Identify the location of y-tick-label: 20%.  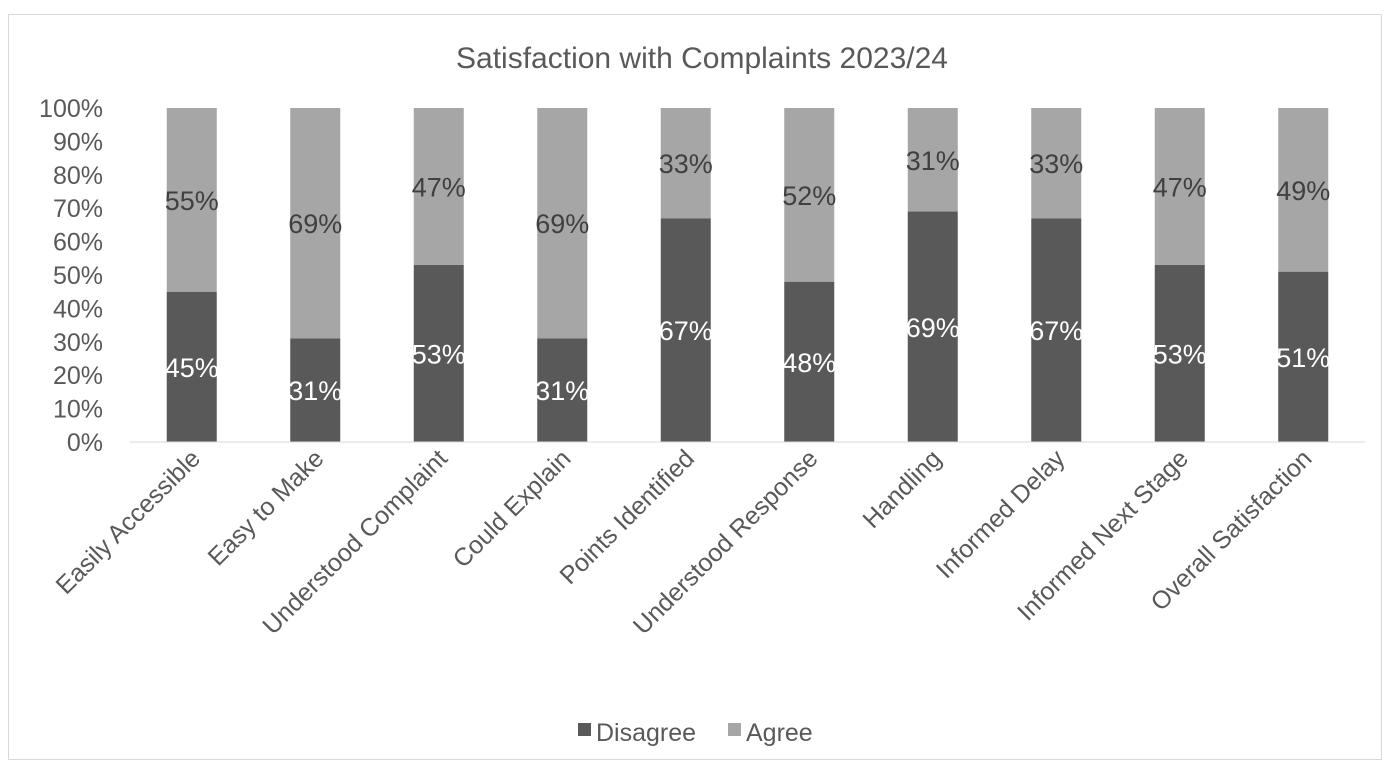
(78, 376).